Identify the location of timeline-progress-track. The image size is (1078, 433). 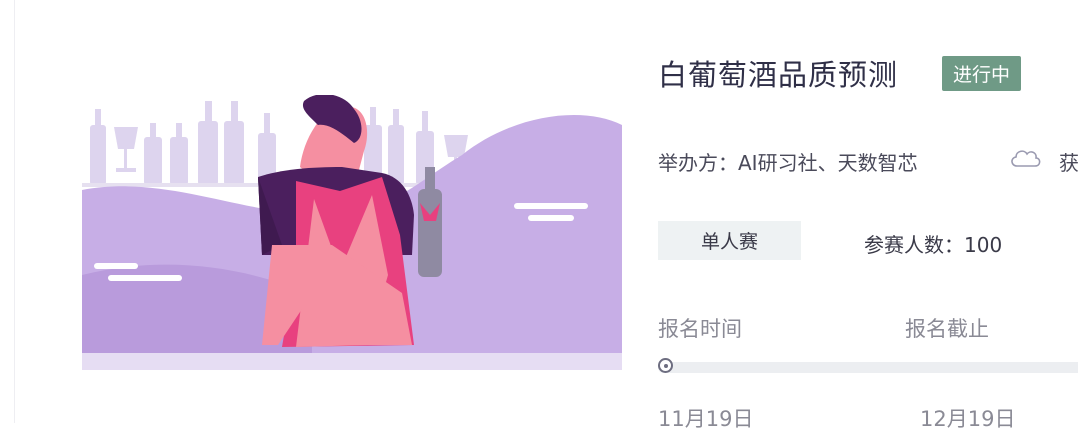
(868, 367).